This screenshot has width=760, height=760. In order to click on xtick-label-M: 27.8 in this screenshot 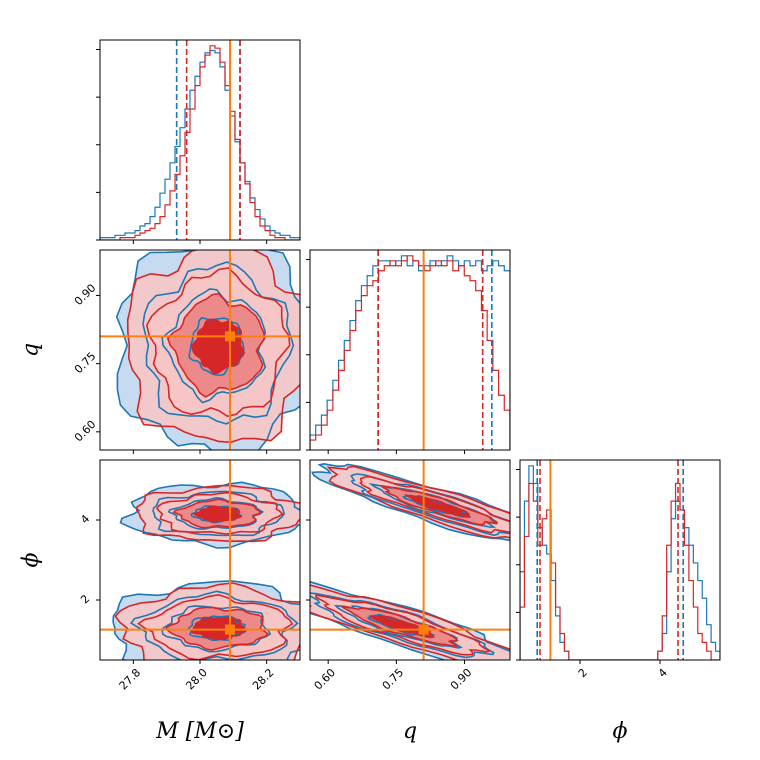, I will do `click(130, 679)`.